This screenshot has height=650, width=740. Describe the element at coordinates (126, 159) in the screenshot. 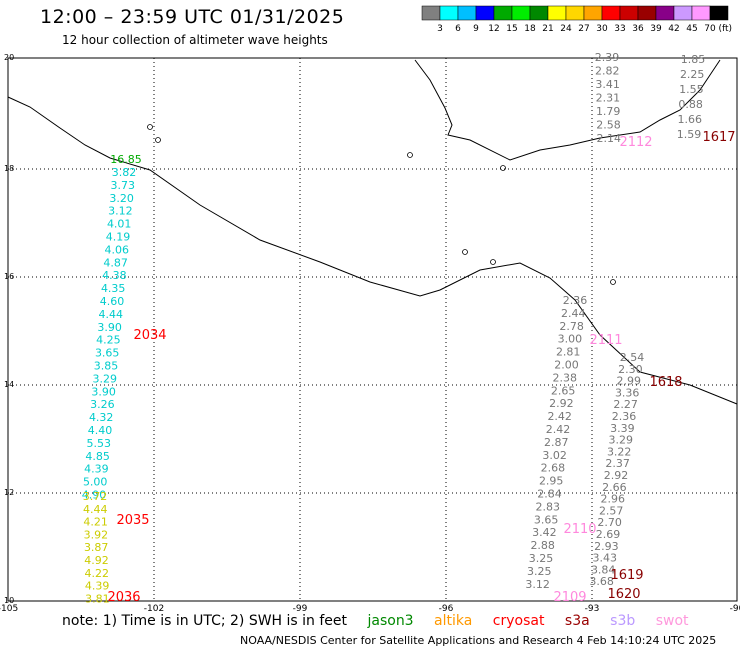

I see `swh-value: 16.85` at that location.